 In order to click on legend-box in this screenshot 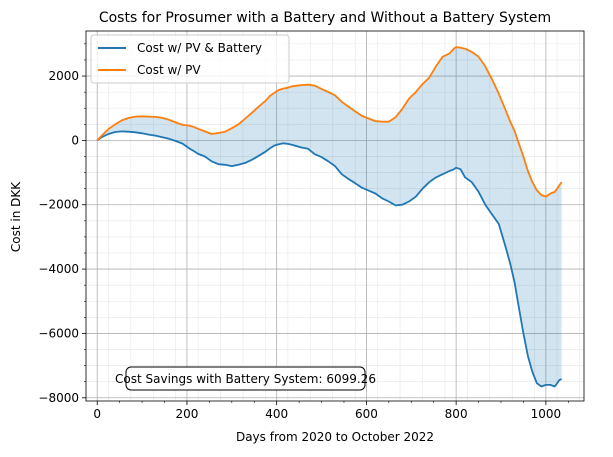, I will do `click(190, 59)`.